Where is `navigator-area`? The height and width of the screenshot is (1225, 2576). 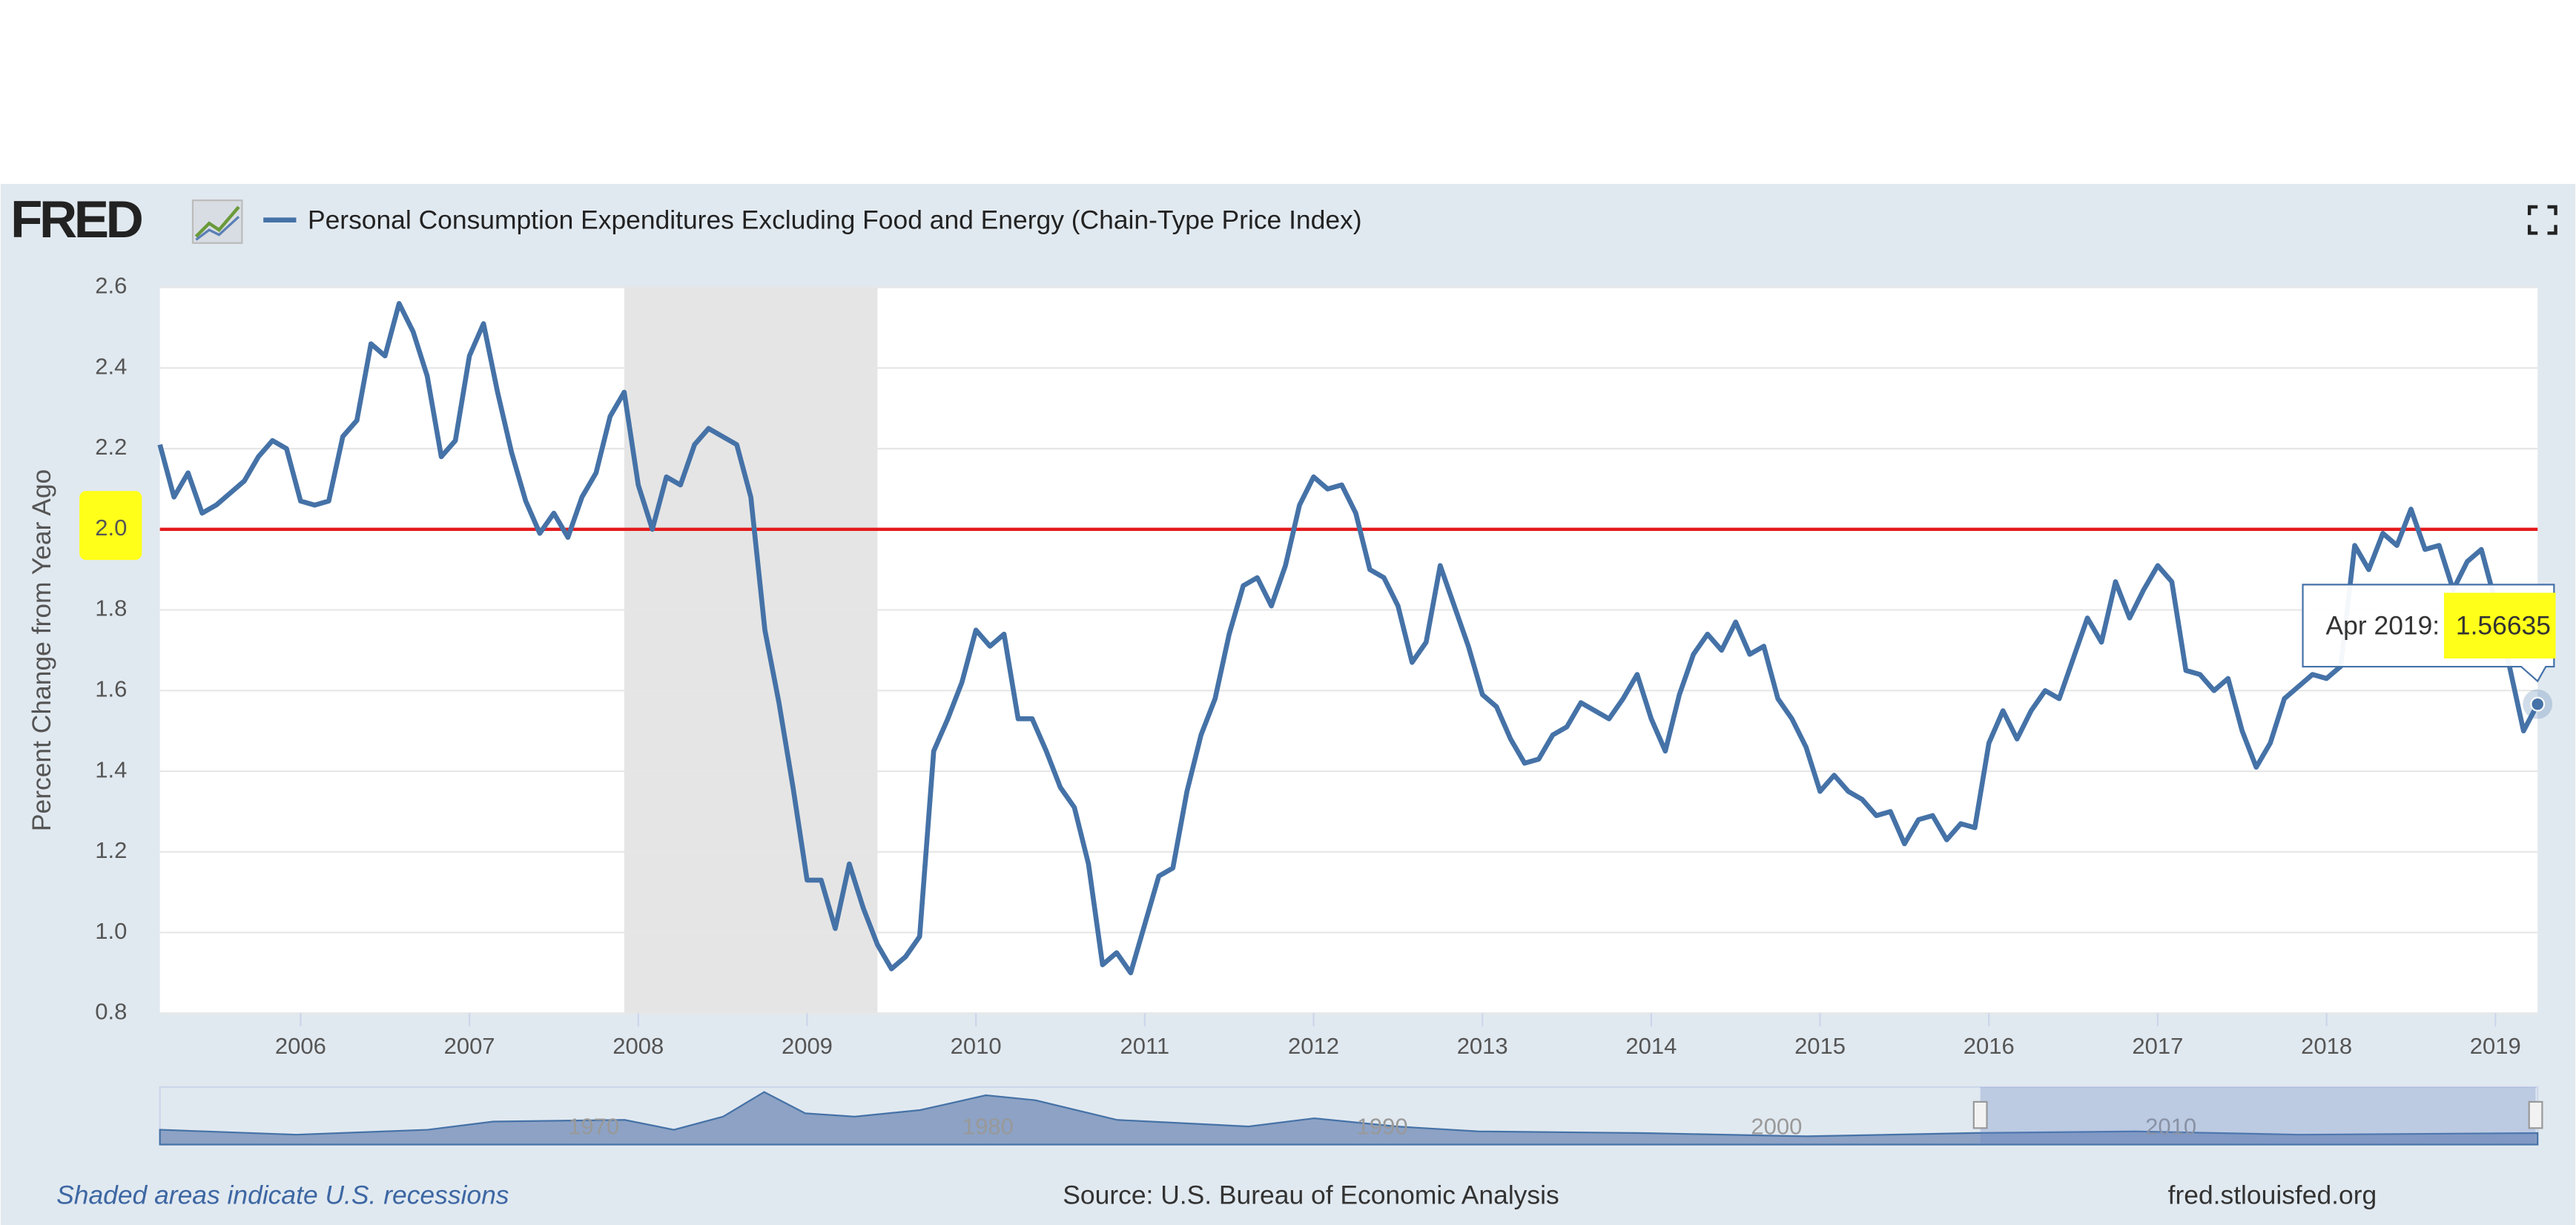
navigator-area is located at coordinates (1349, 1118).